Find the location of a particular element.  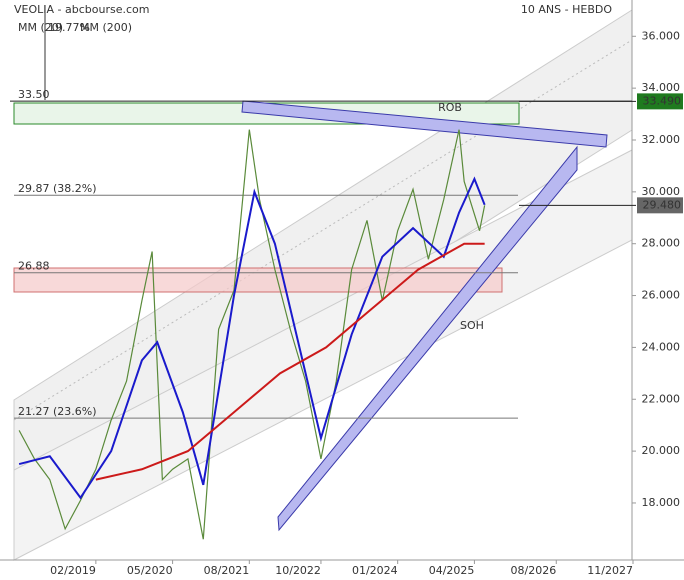

x-tick-label: 08/2026 is located at coordinates (534, 570).